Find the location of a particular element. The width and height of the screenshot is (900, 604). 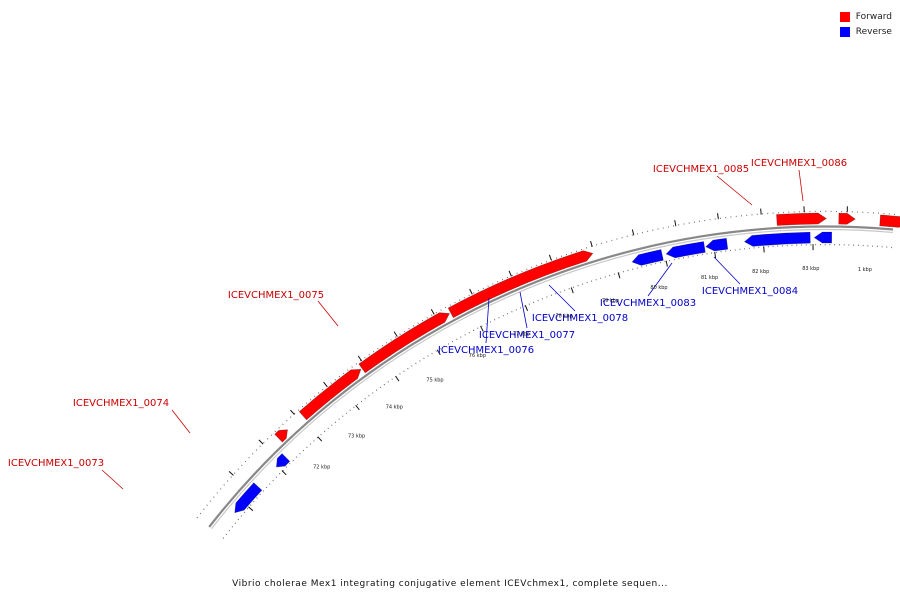

feature-label: ICEVCHMEX1_0074 is located at coordinates (121, 403).